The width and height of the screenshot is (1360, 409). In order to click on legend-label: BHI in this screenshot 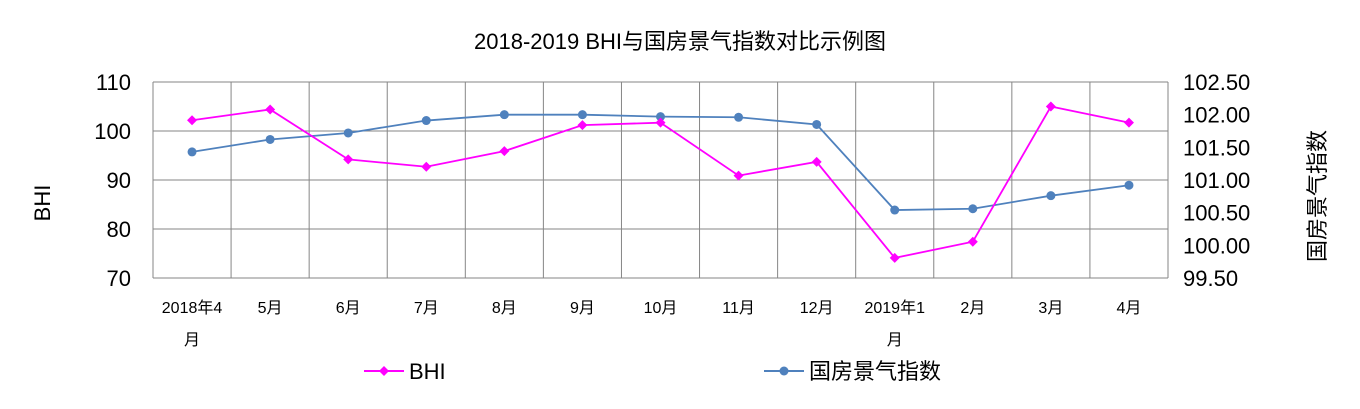, I will do `click(427, 371)`.